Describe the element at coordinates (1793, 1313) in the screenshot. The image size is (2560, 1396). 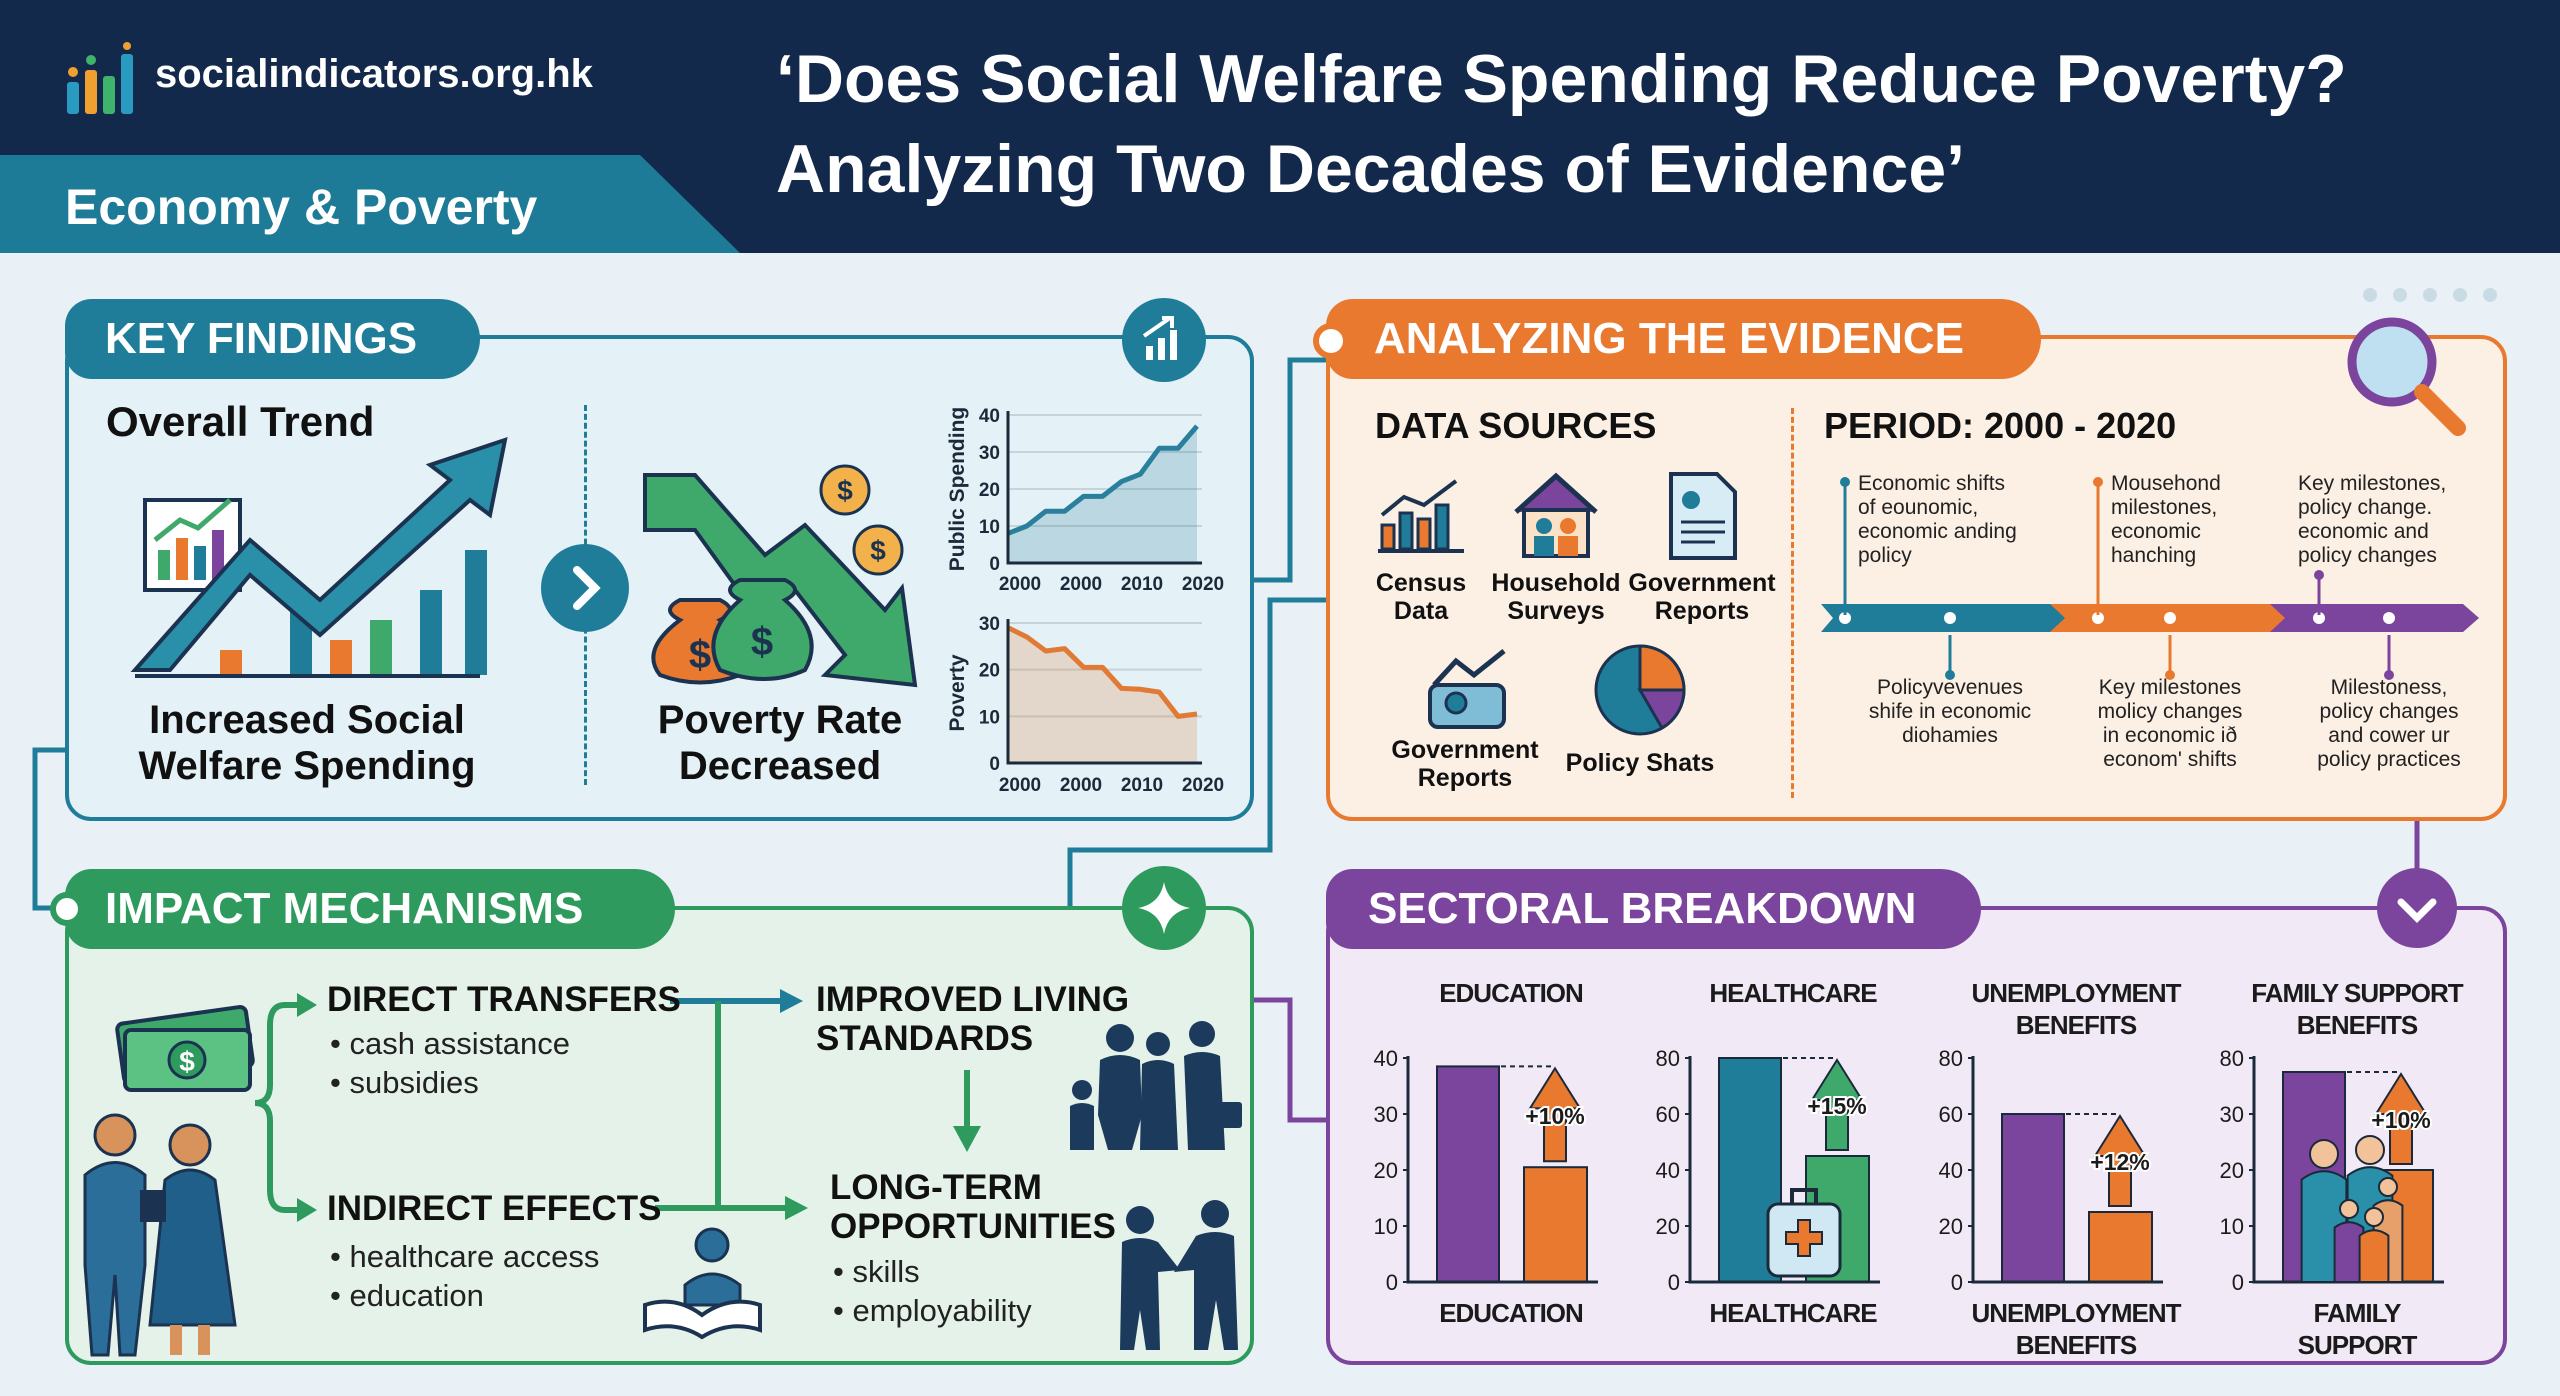
I see `sector-label: HEALTHCARE` at that location.